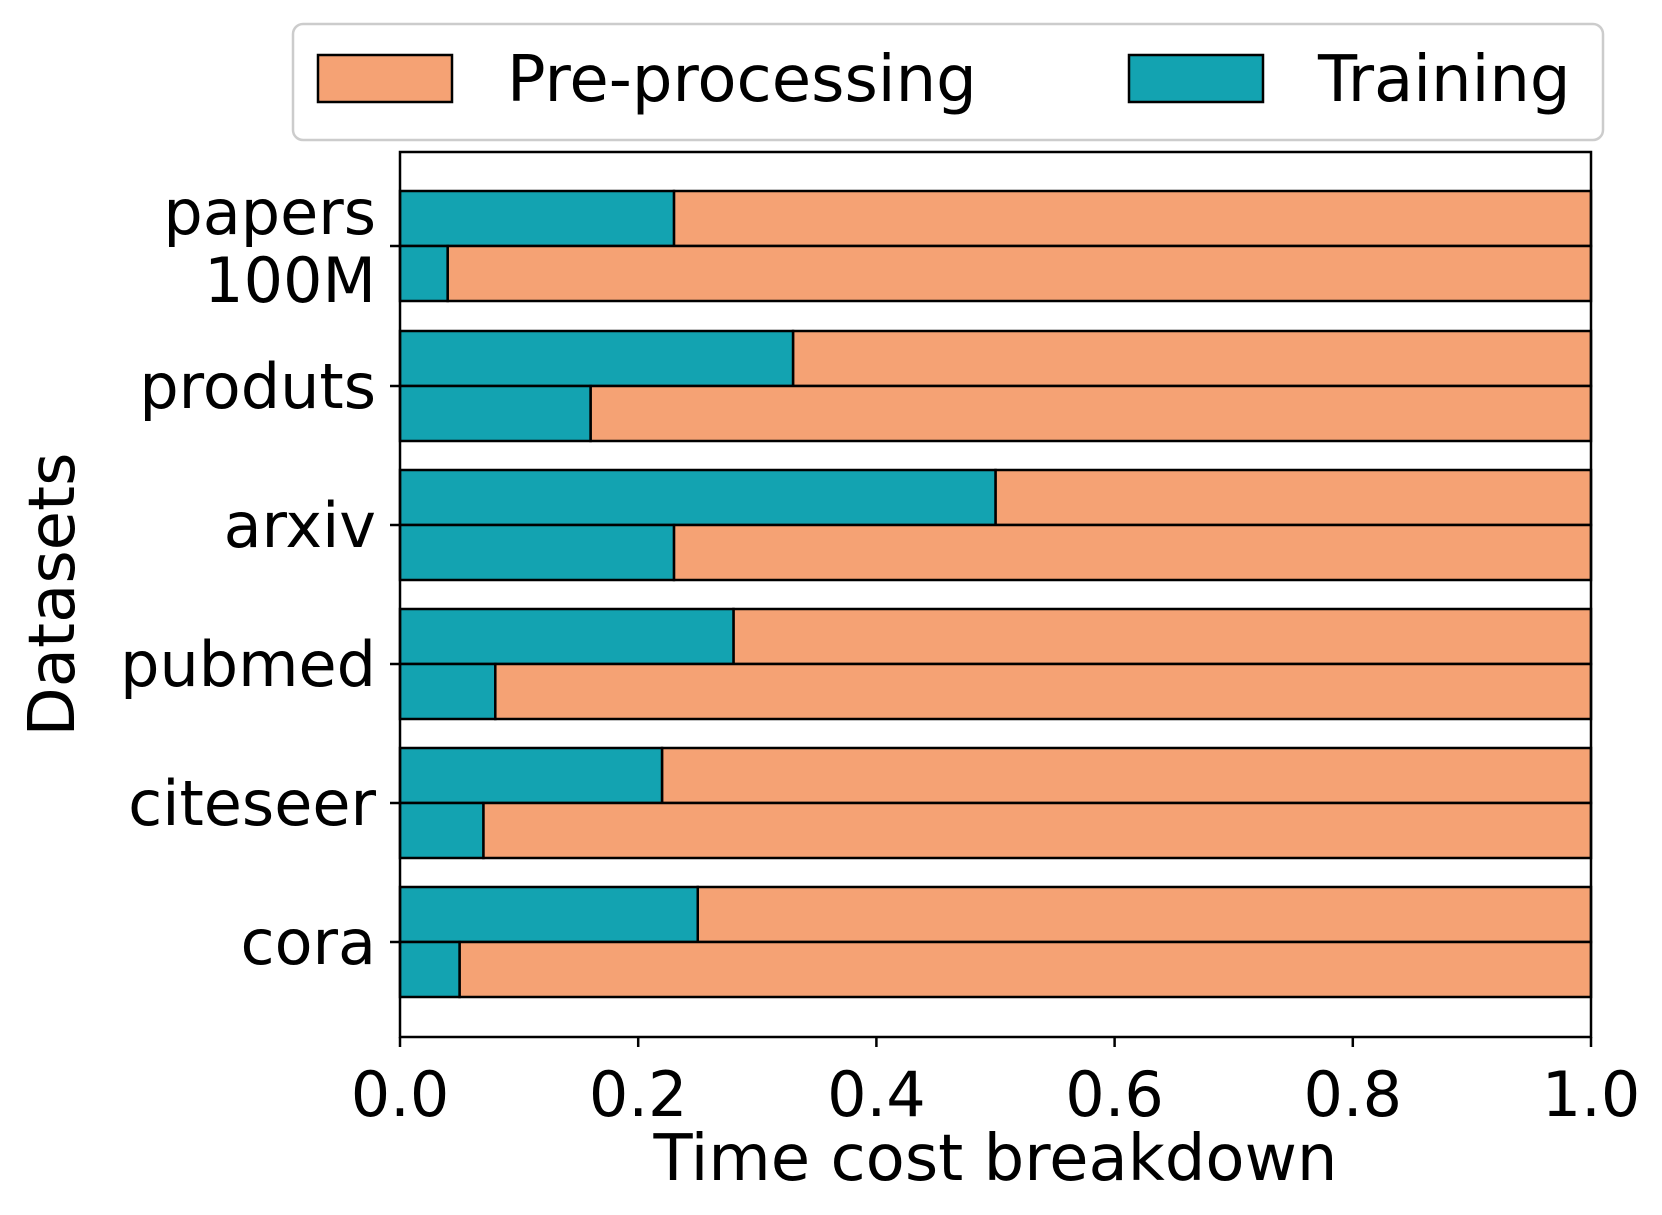 The image size is (1662, 1215). Describe the element at coordinates (429, 969) in the screenshot. I see `bar-training-6-lower` at that location.